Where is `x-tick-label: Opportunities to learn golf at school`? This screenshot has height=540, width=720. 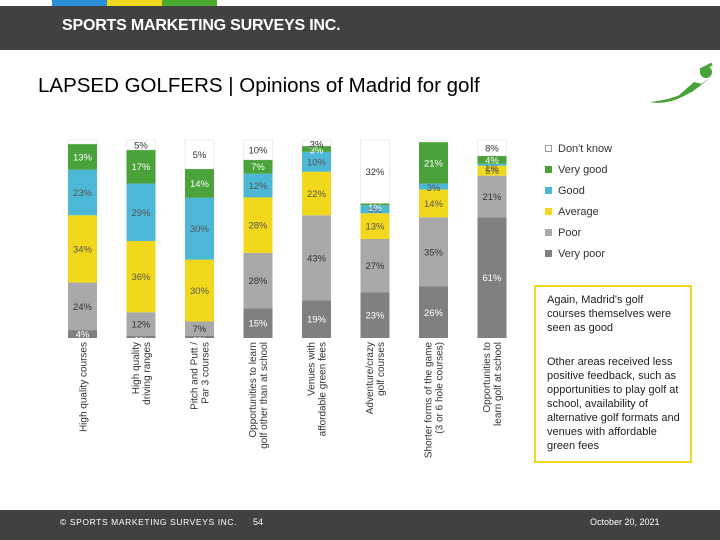 x-tick-label: Opportunities to learn golf at school is located at coordinates (493, 384).